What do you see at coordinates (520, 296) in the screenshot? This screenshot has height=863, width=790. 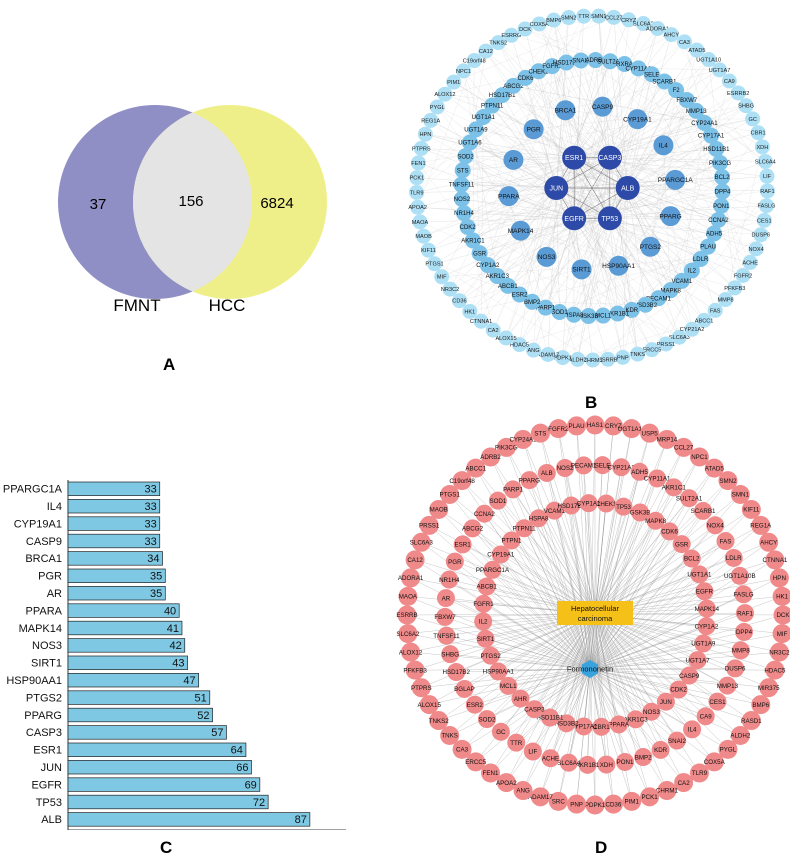 I see `svg-text: ESR2` at bounding box center [520, 296].